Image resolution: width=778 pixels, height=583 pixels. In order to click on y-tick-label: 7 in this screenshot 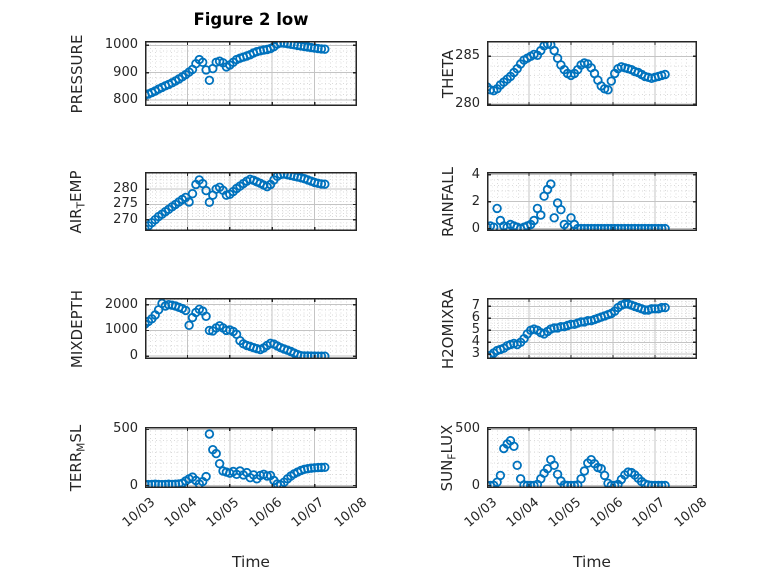, I will do `click(475, 306)`.